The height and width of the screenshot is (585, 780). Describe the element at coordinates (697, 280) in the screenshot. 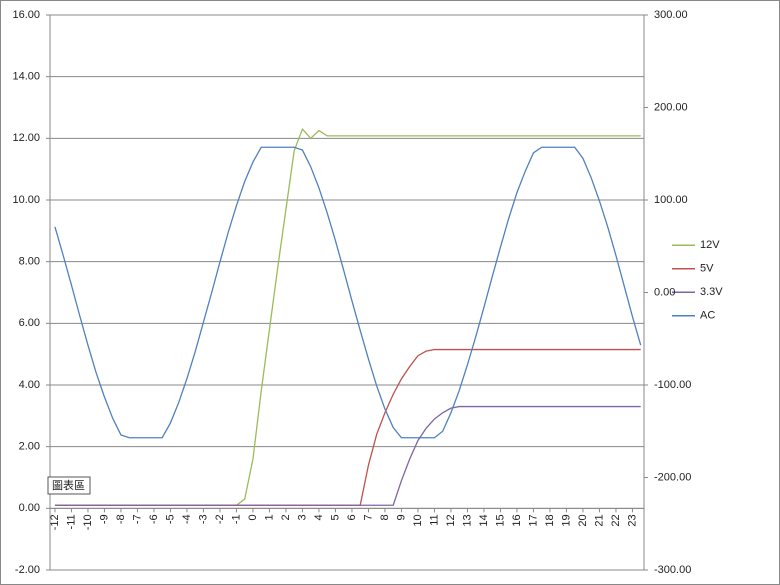

I see `legend: 12V 5V 3.3V AC` at that location.